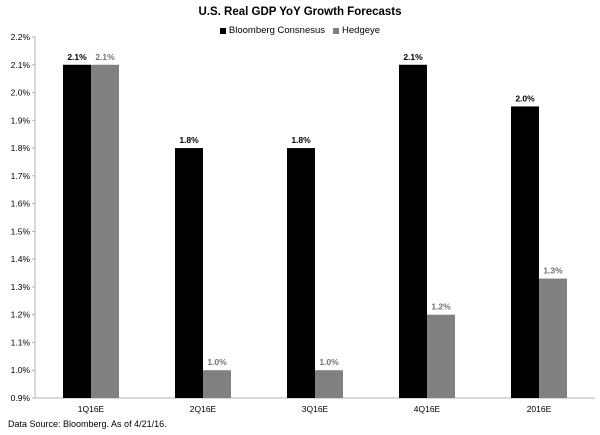 The height and width of the screenshot is (435, 600). I want to click on chart-title: U.S. Real GDP YoY Growth Forecasts, so click(300, 12).